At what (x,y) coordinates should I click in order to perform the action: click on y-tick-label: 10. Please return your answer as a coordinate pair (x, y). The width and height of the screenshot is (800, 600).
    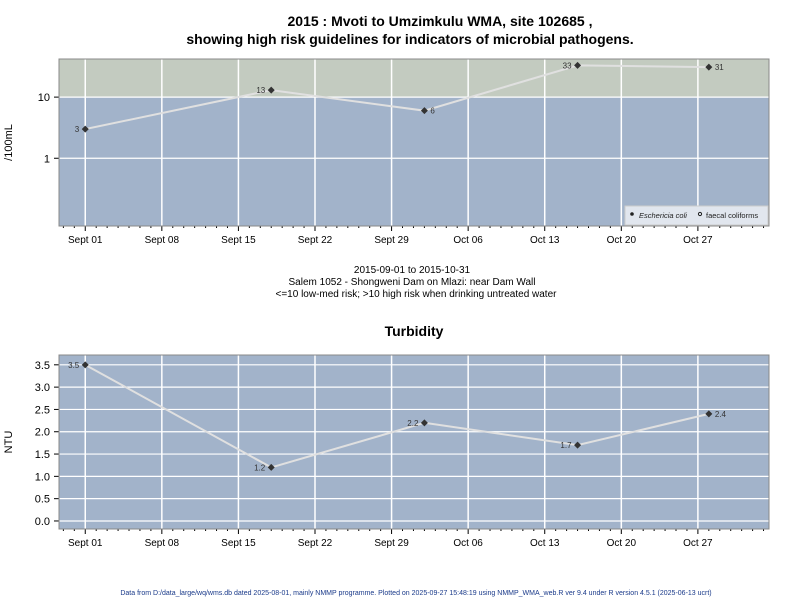
    Looking at the image, I should click on (44, 98).